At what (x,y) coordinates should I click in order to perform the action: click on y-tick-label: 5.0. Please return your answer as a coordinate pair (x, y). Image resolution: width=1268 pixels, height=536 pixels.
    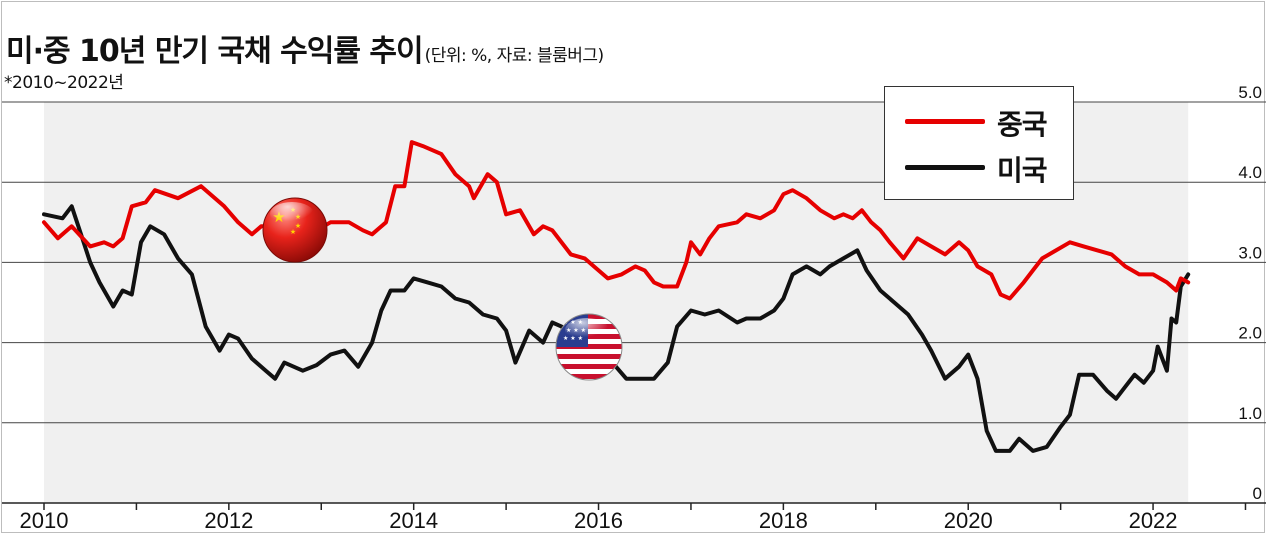
    Looking at the image, I should click on (1250, 92).